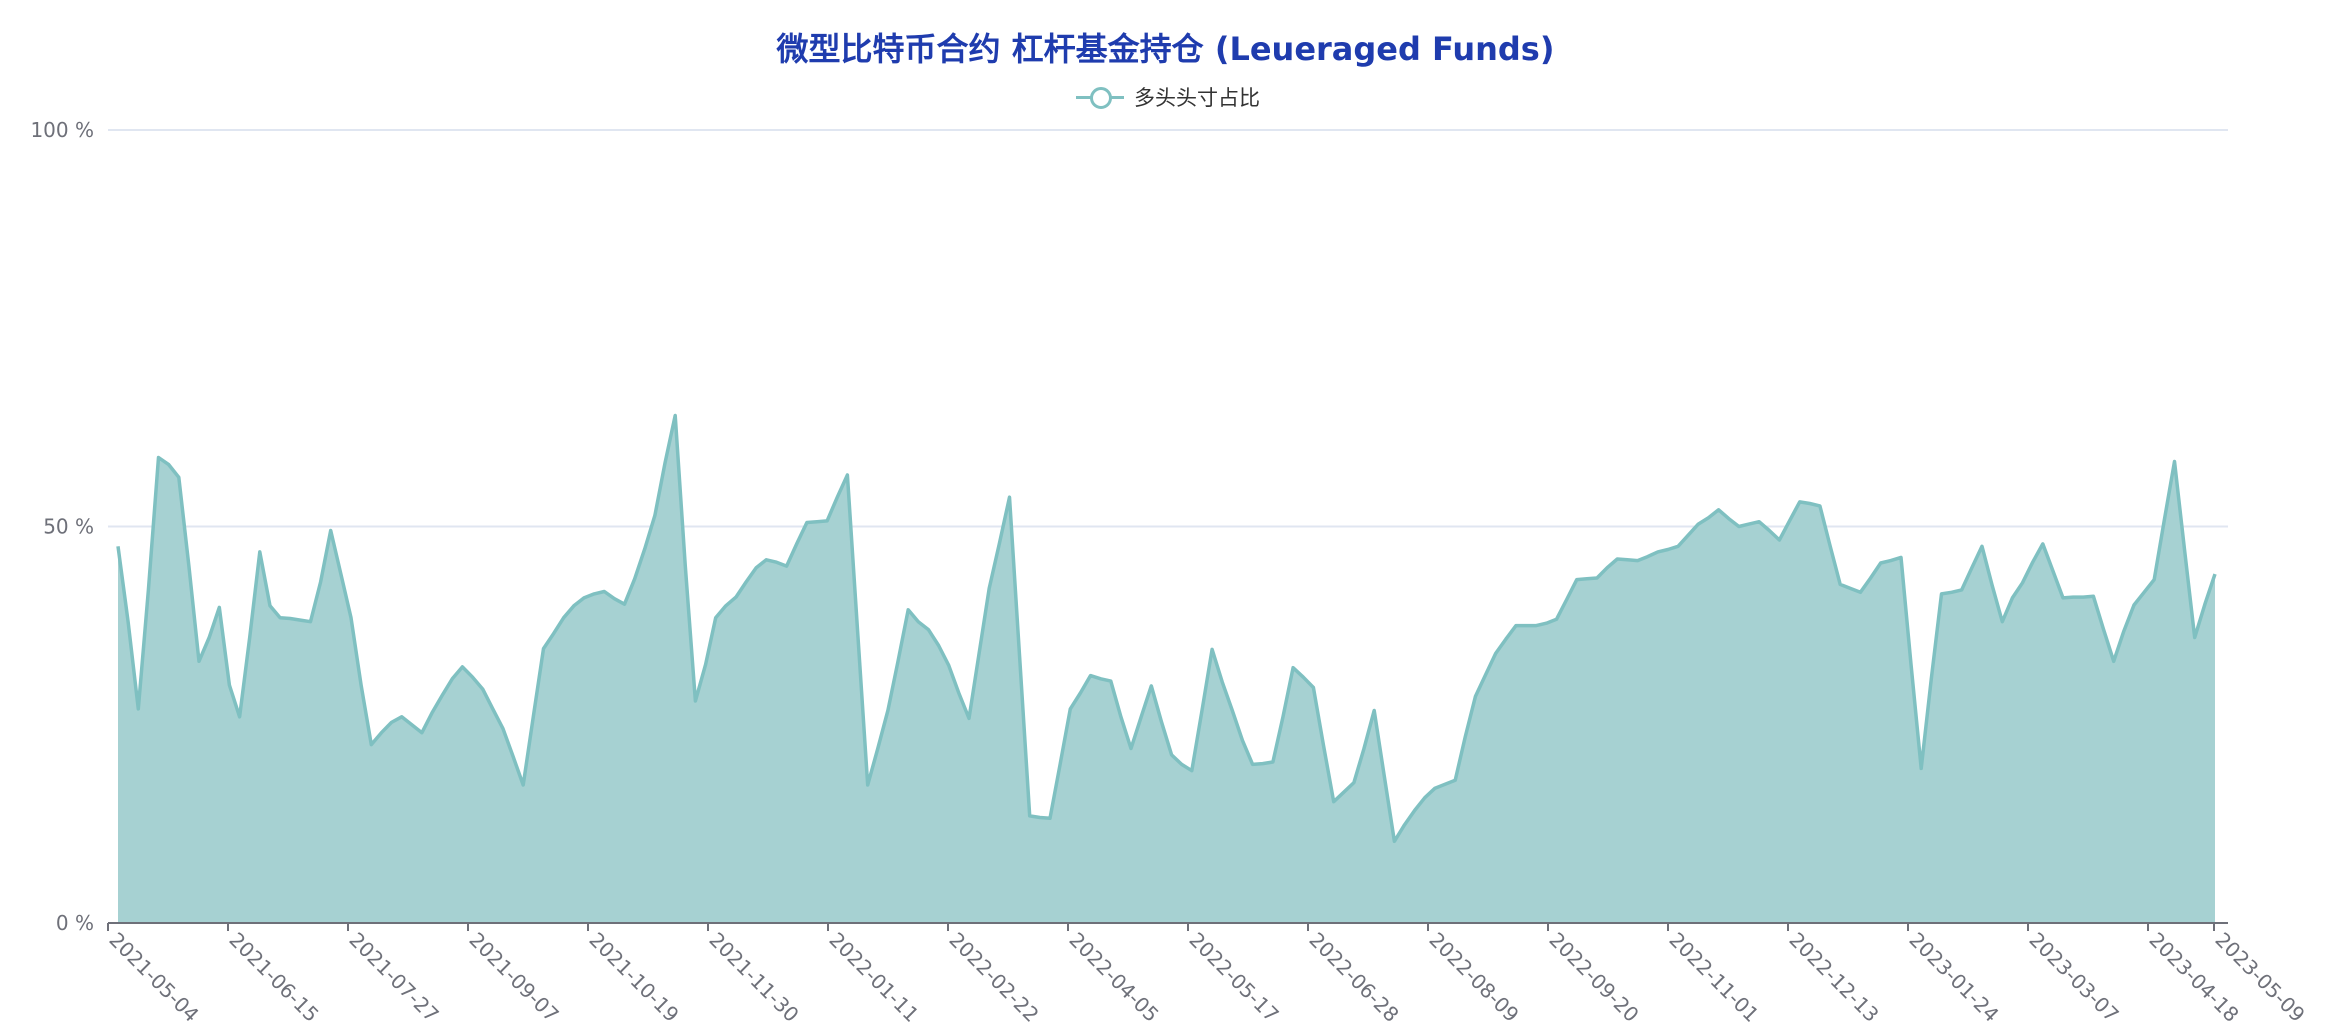 This screenshot has height=1033, width=2331. Describe the element at coordinates (1953, 977) in the screenshot. I see `x-tick-label: 2023-01-24` at that location.